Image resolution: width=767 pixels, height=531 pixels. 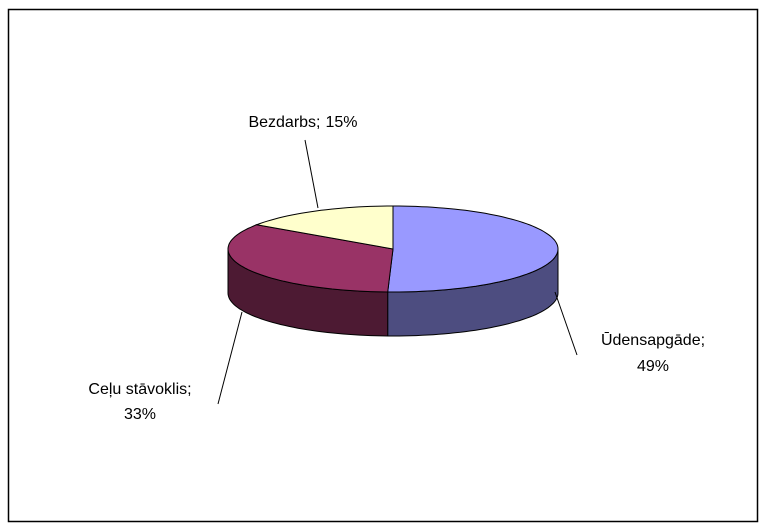 What do you see at coordinates (139, 389) in the screenshot?
I see `data-label-category: Ceļu stāvoklis;` at bounding box center [139, 389].